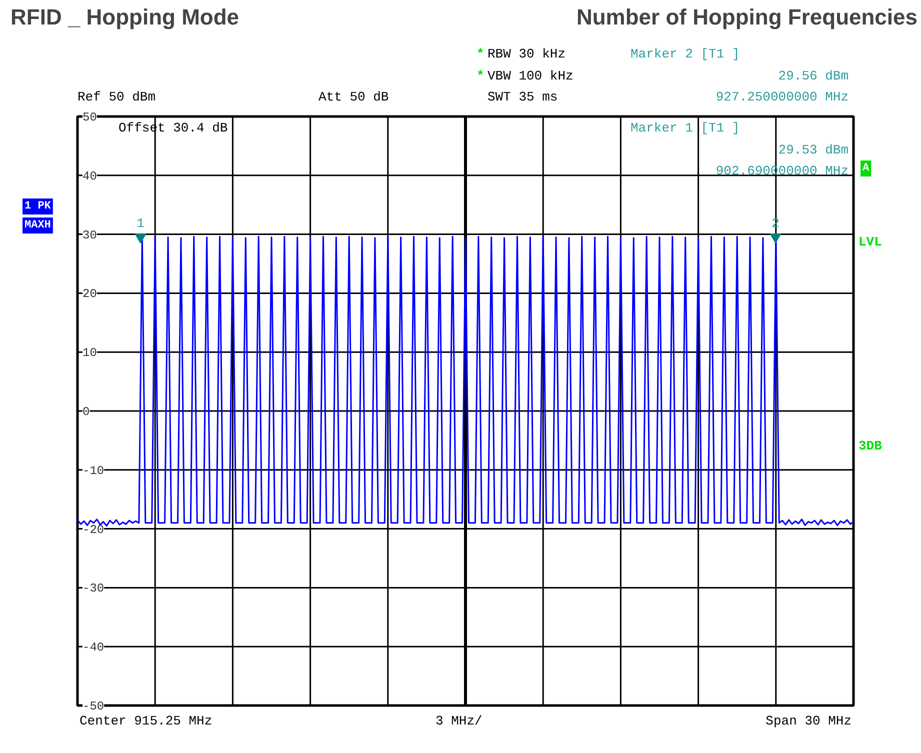  I want to click on chart-subtitle: Number of Hopping Frequencies, so click(747, 17).